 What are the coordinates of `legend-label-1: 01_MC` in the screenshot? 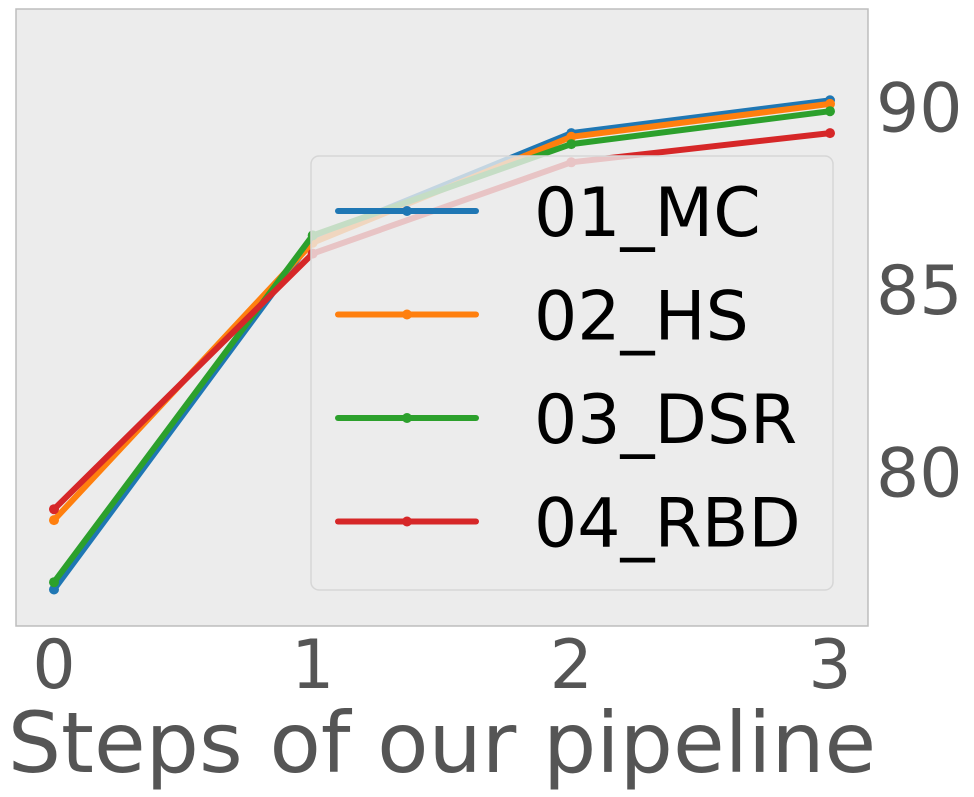 It's located at (647, 213).